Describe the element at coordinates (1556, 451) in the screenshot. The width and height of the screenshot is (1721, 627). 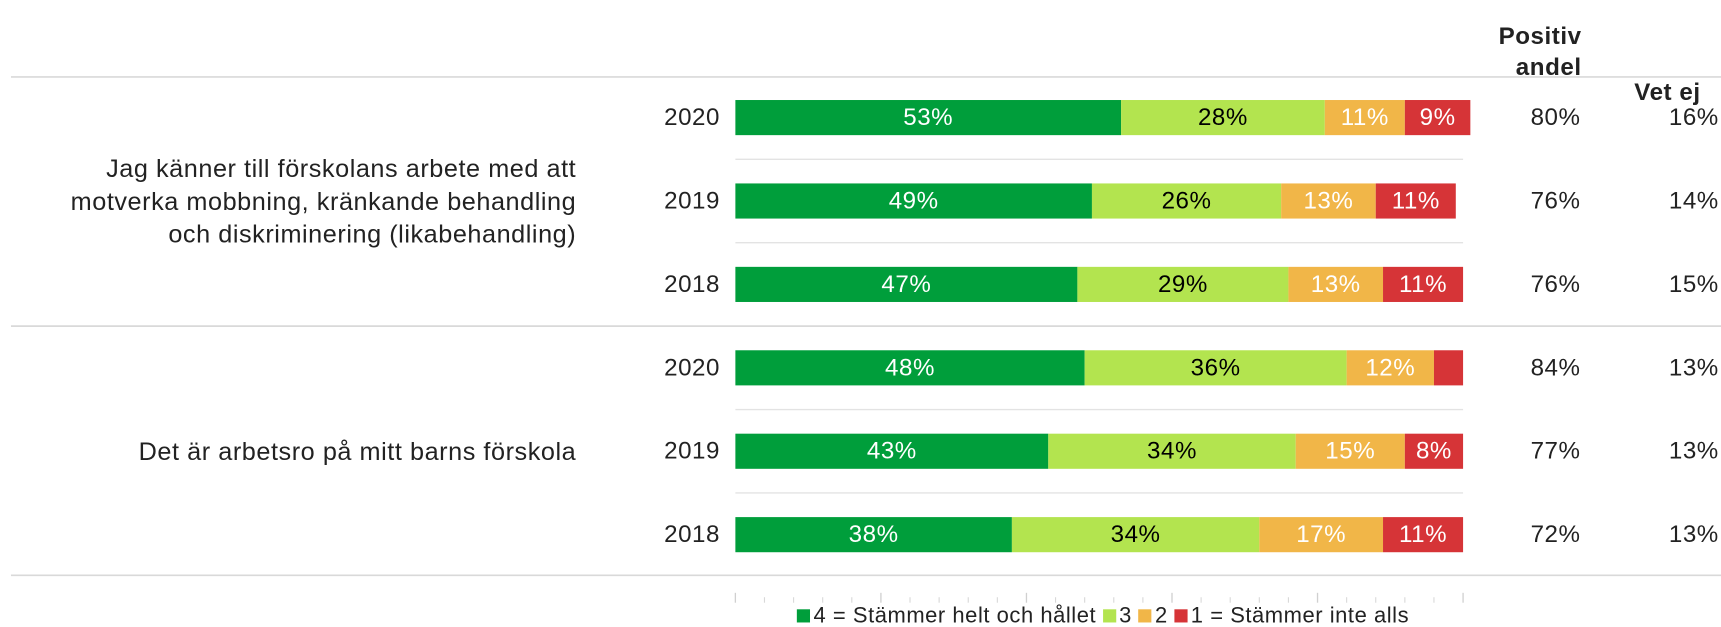
I see `column-value: 77%` at that location.